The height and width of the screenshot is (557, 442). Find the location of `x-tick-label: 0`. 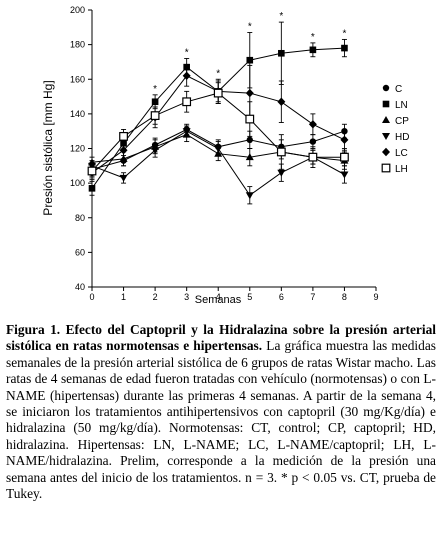

x-tick-label: 0 is located at coordinates (91, 297).